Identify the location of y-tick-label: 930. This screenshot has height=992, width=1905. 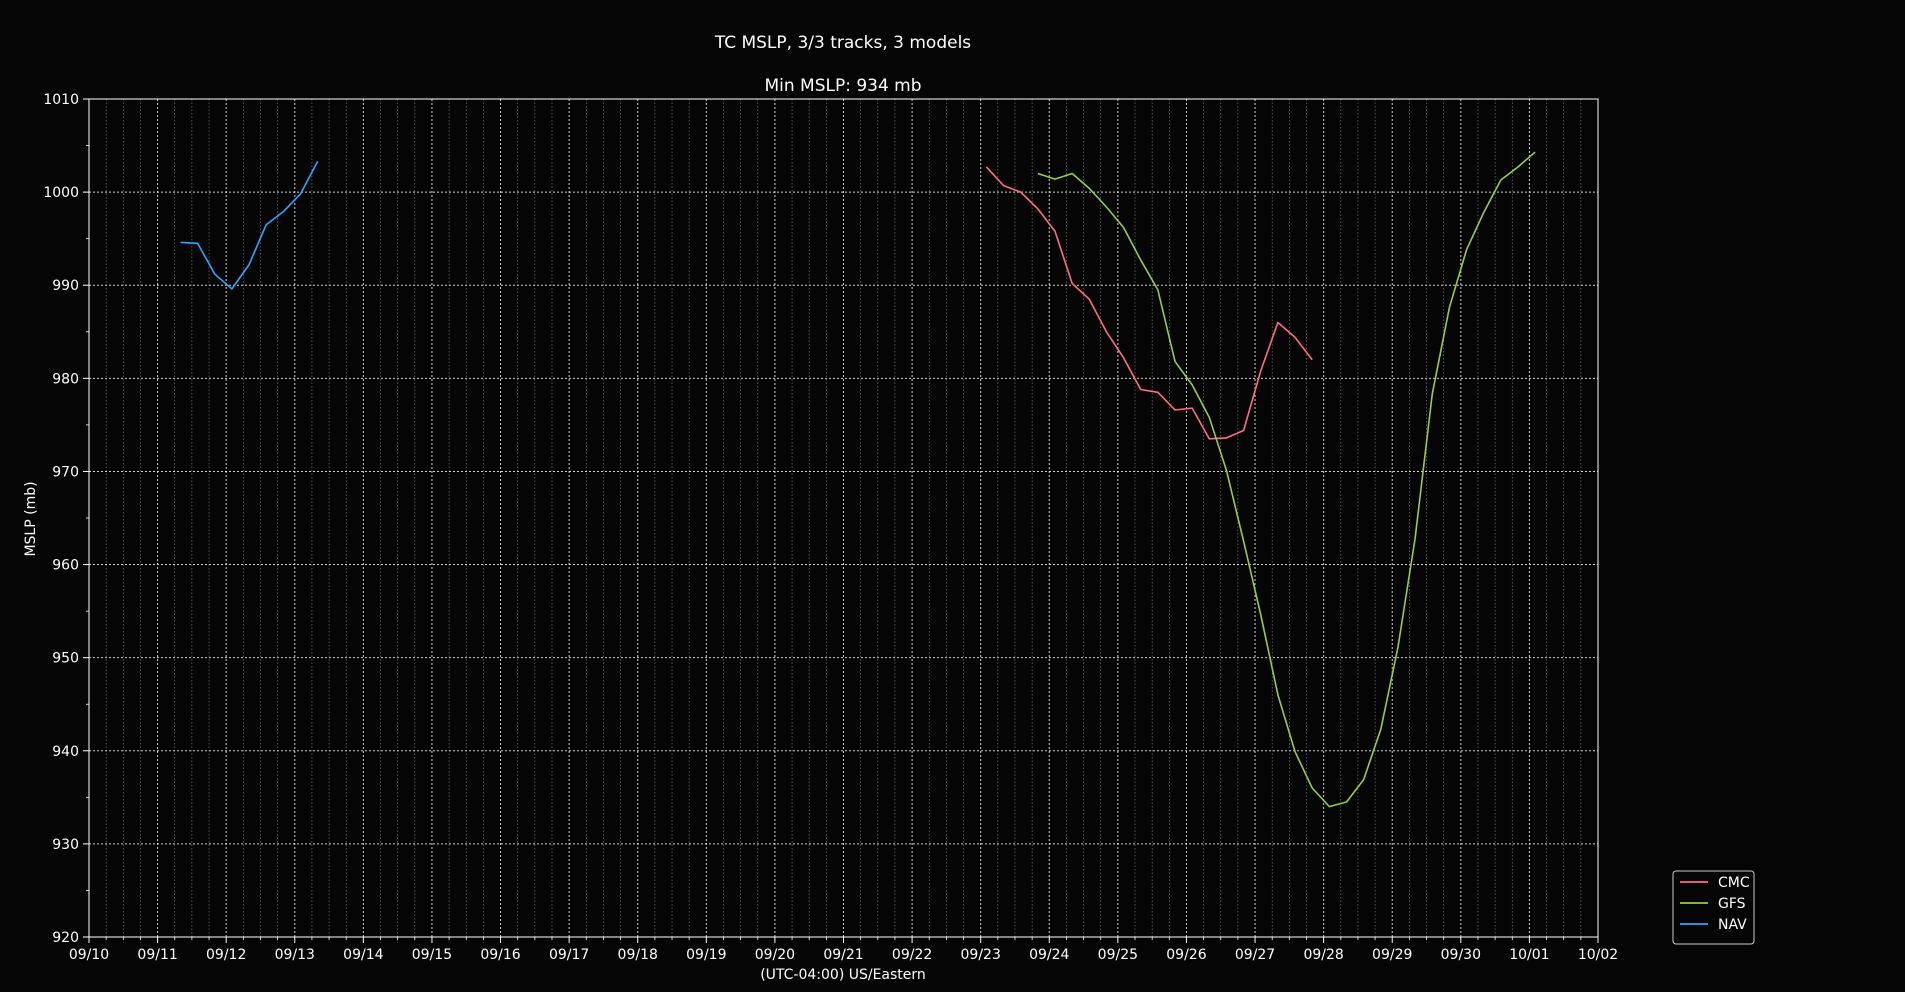
(65, 845).